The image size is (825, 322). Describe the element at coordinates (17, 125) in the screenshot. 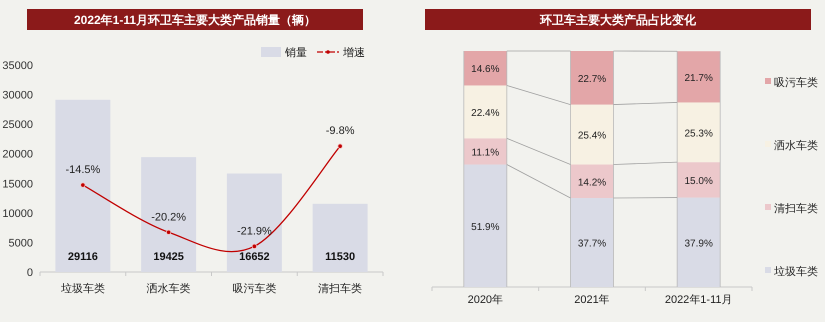

I see `y-tick-label: 25000` at that location.